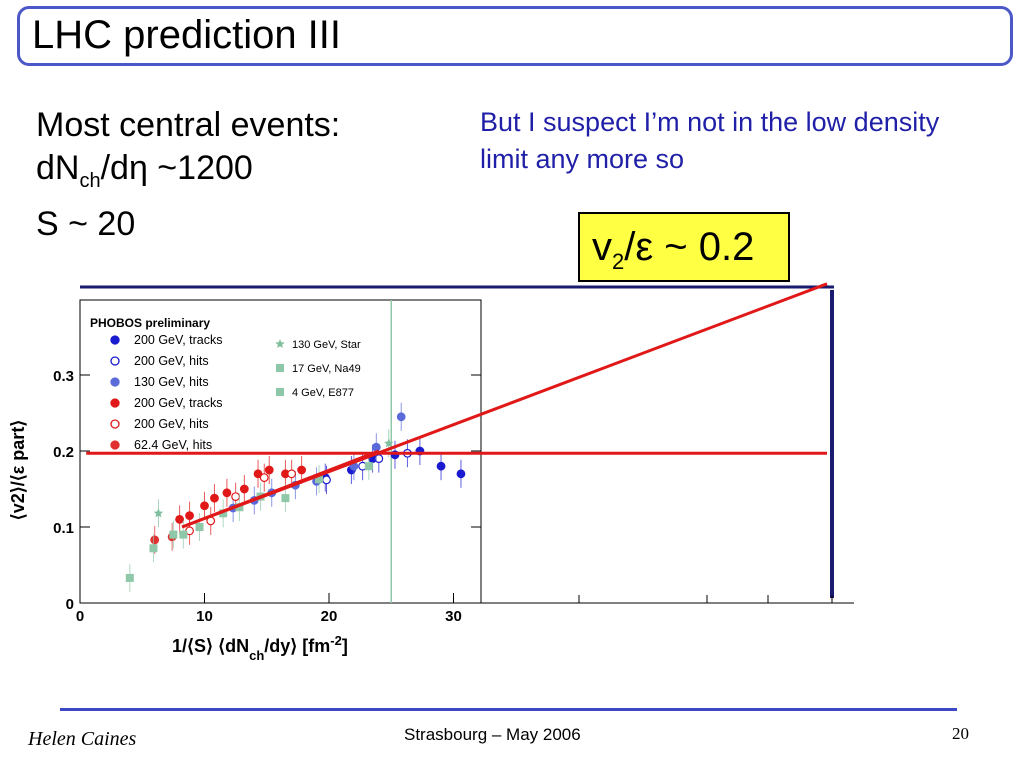 The height and width of the screenshot is (768, 1024). Describe the element at coordinates (336, 640) in the screenshot. I see `x-axis-label-sup: -2` at that location.